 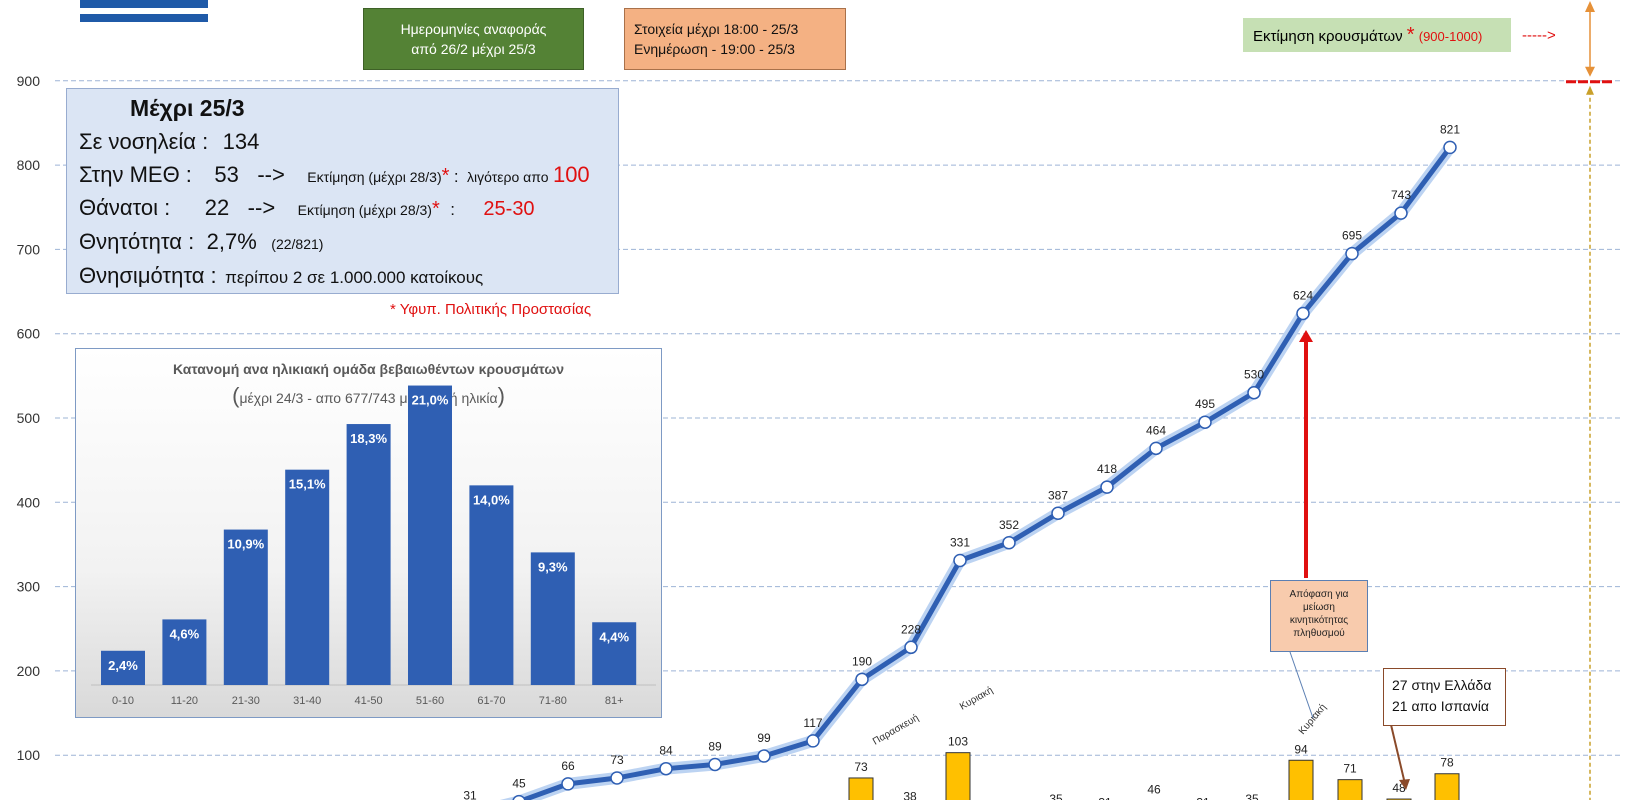 What do you see at coordinates (430, 400) in the screenshot?
I see `age-bar-label: 21,0%` at bounding box center [430, 400].